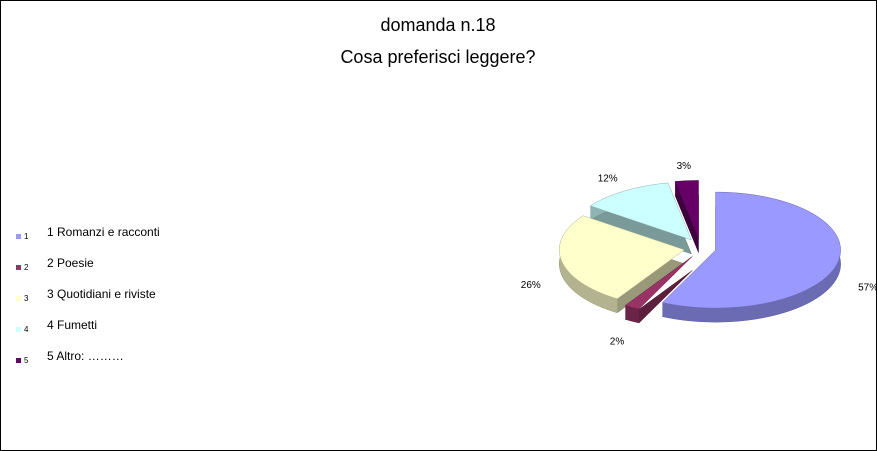 Image resolution: width=877 pixels, height=451 pixels. Describe the element at coordinates (26, 360) in the screenshot. I see `legend-key: 5` at that location.